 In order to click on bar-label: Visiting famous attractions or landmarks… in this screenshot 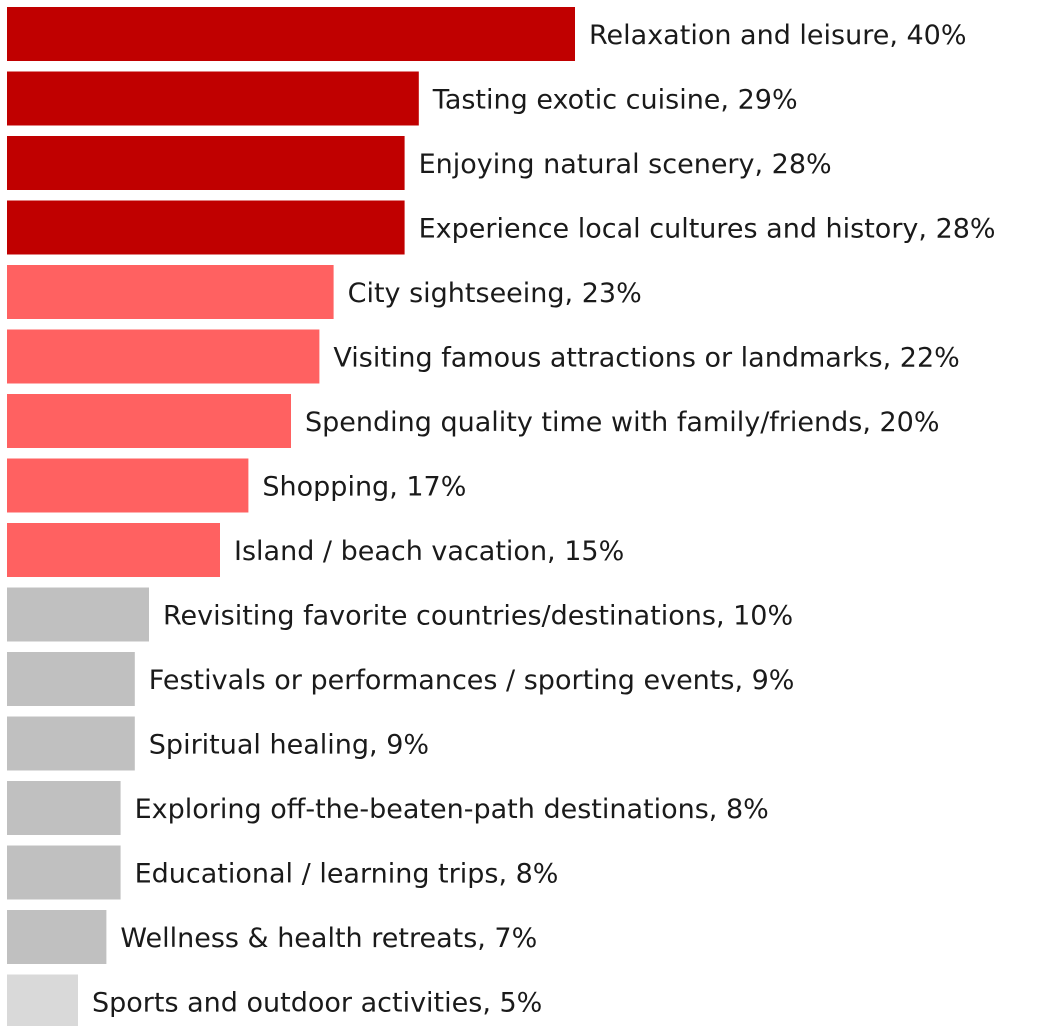, I will do `click(646, 358)`.